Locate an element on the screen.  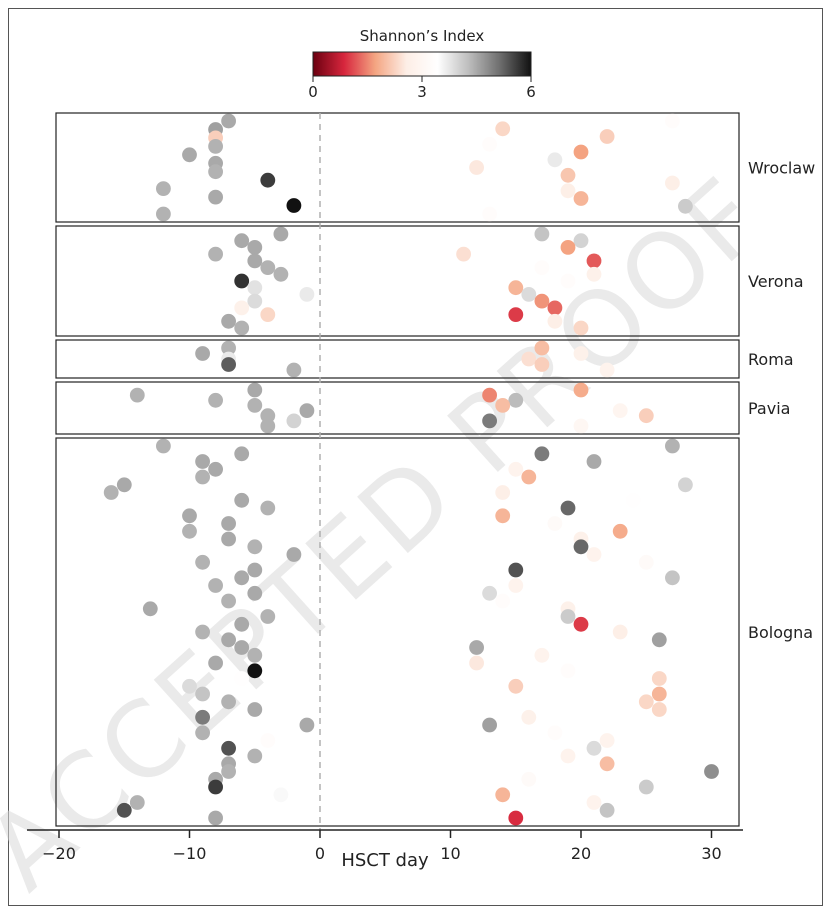
site-label-bologna: Bologna is located at coordinates (780, 632).